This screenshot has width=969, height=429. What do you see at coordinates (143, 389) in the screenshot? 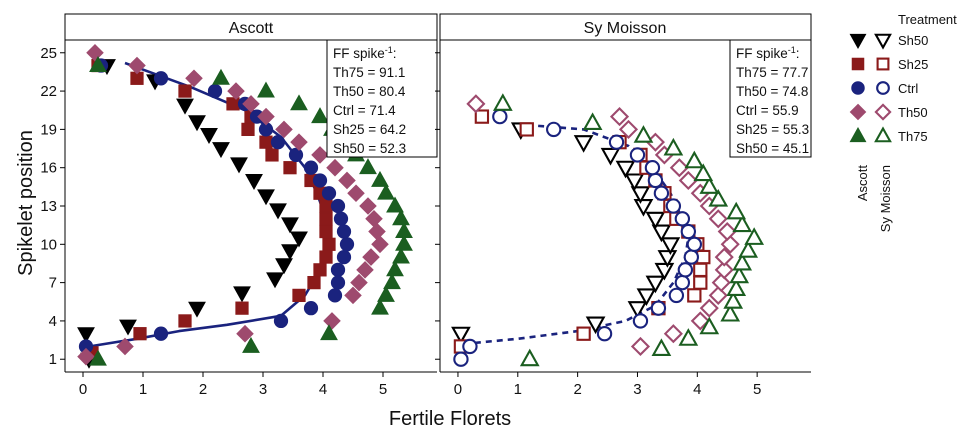
I see `x-tick-label: 1` at bounding box center [143, 389].